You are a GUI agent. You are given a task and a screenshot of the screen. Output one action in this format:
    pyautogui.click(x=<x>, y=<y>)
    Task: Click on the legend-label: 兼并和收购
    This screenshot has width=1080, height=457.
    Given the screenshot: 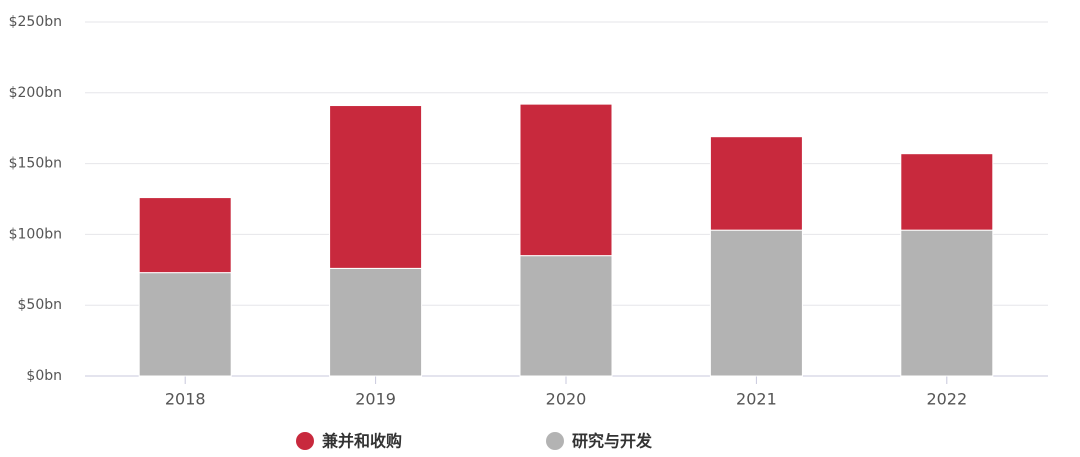 What is the action you would take?
    pyautogui.click(x=362, y=441)
    